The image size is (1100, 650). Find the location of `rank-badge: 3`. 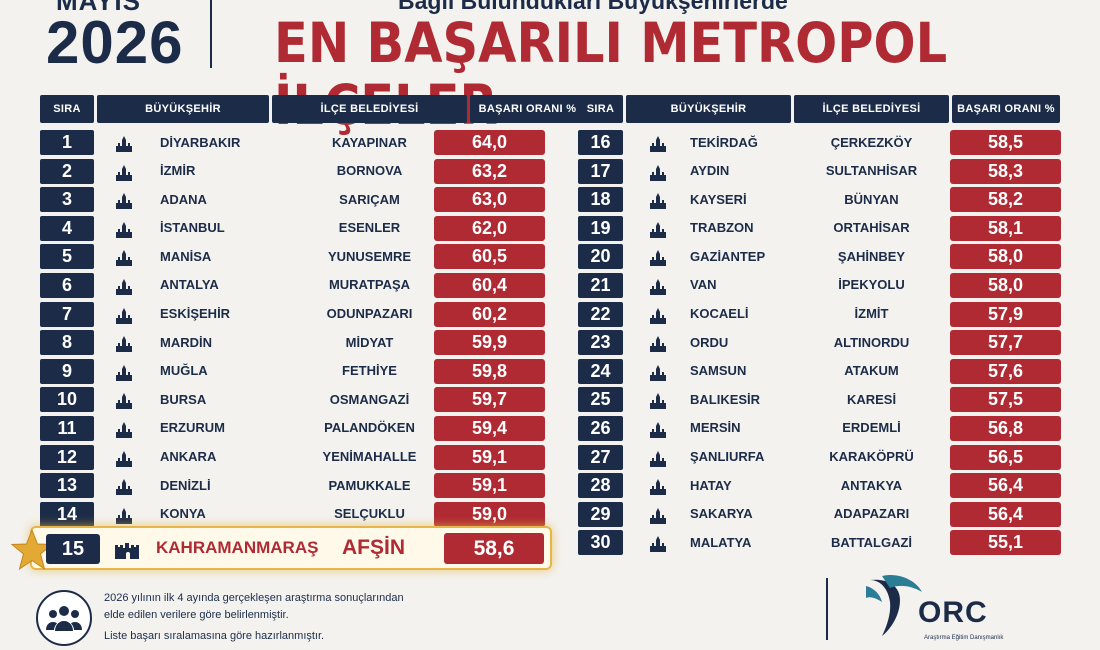

rank-badge: 3 is located at coordinates (67, 200).